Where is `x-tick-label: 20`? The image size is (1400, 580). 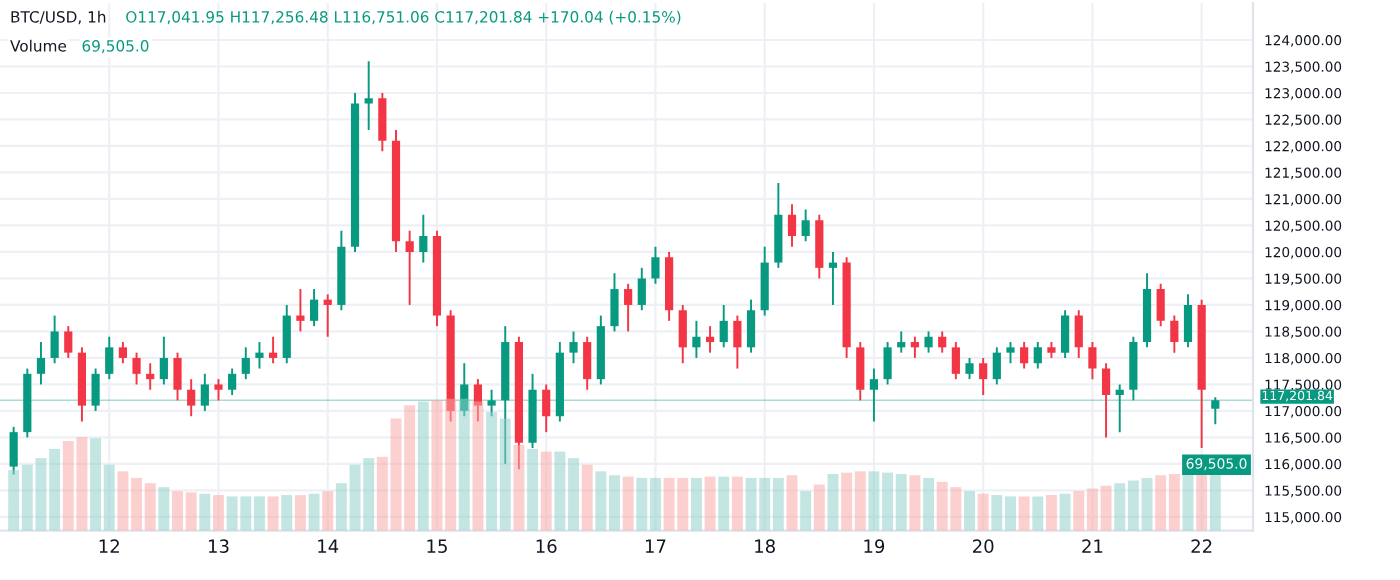
x-tick-label: 20 is located at coordinates (983, 546).